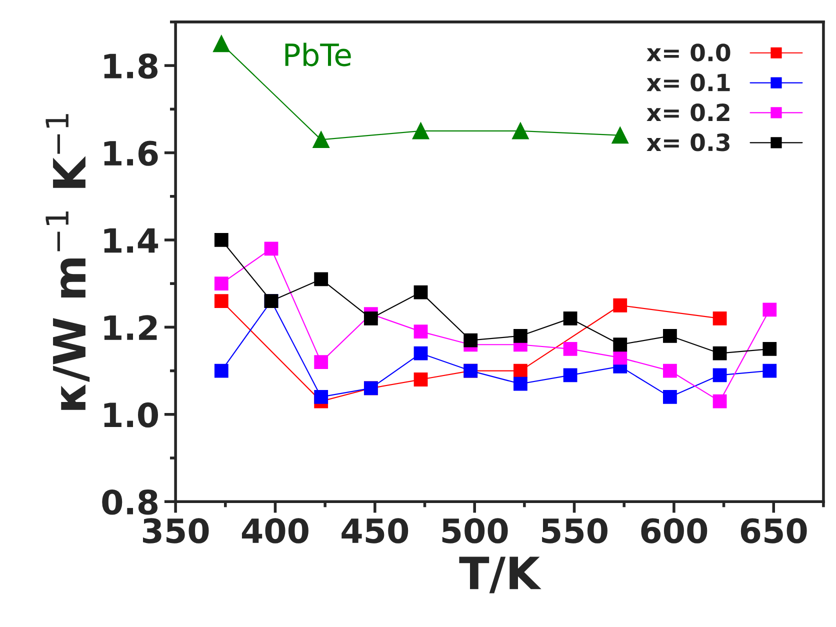  Describe the element at coordinates (131, 240) in the screenshot. I see `y-tick-label: 1.4` at that location.